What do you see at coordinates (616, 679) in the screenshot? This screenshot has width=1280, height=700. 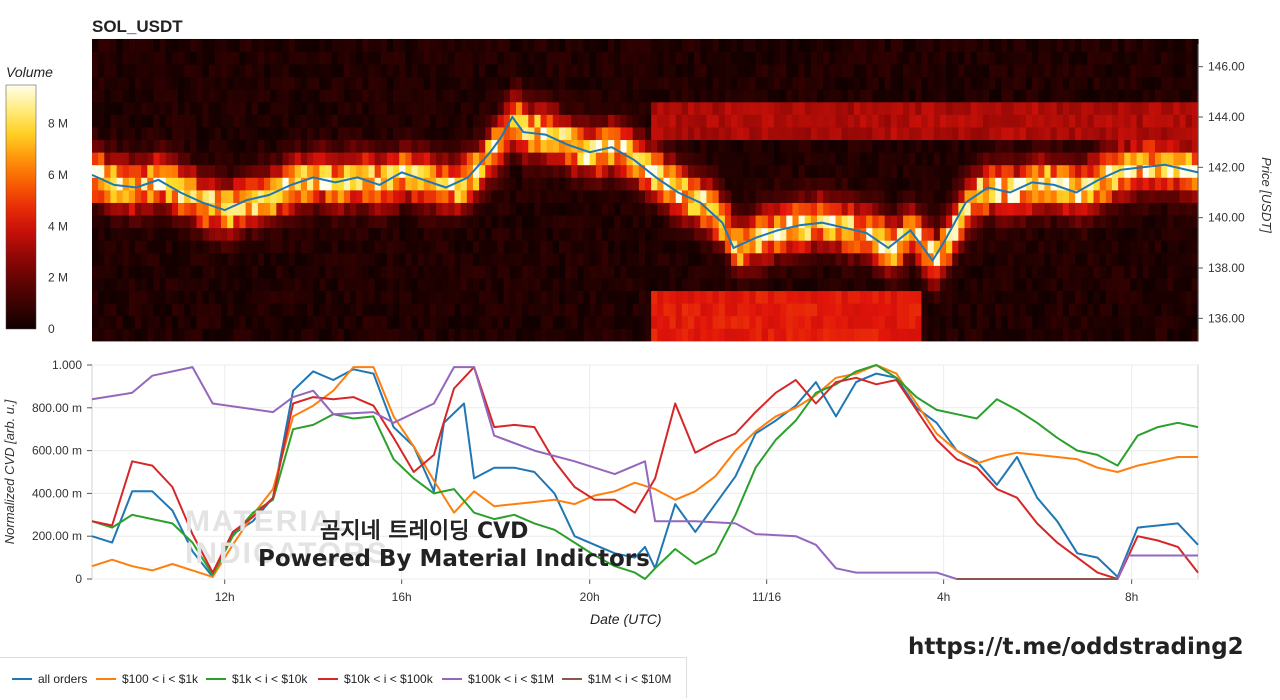 I see `legend-item-1m-10m: $1M < i < $10M` at bounding box center [616, 679].